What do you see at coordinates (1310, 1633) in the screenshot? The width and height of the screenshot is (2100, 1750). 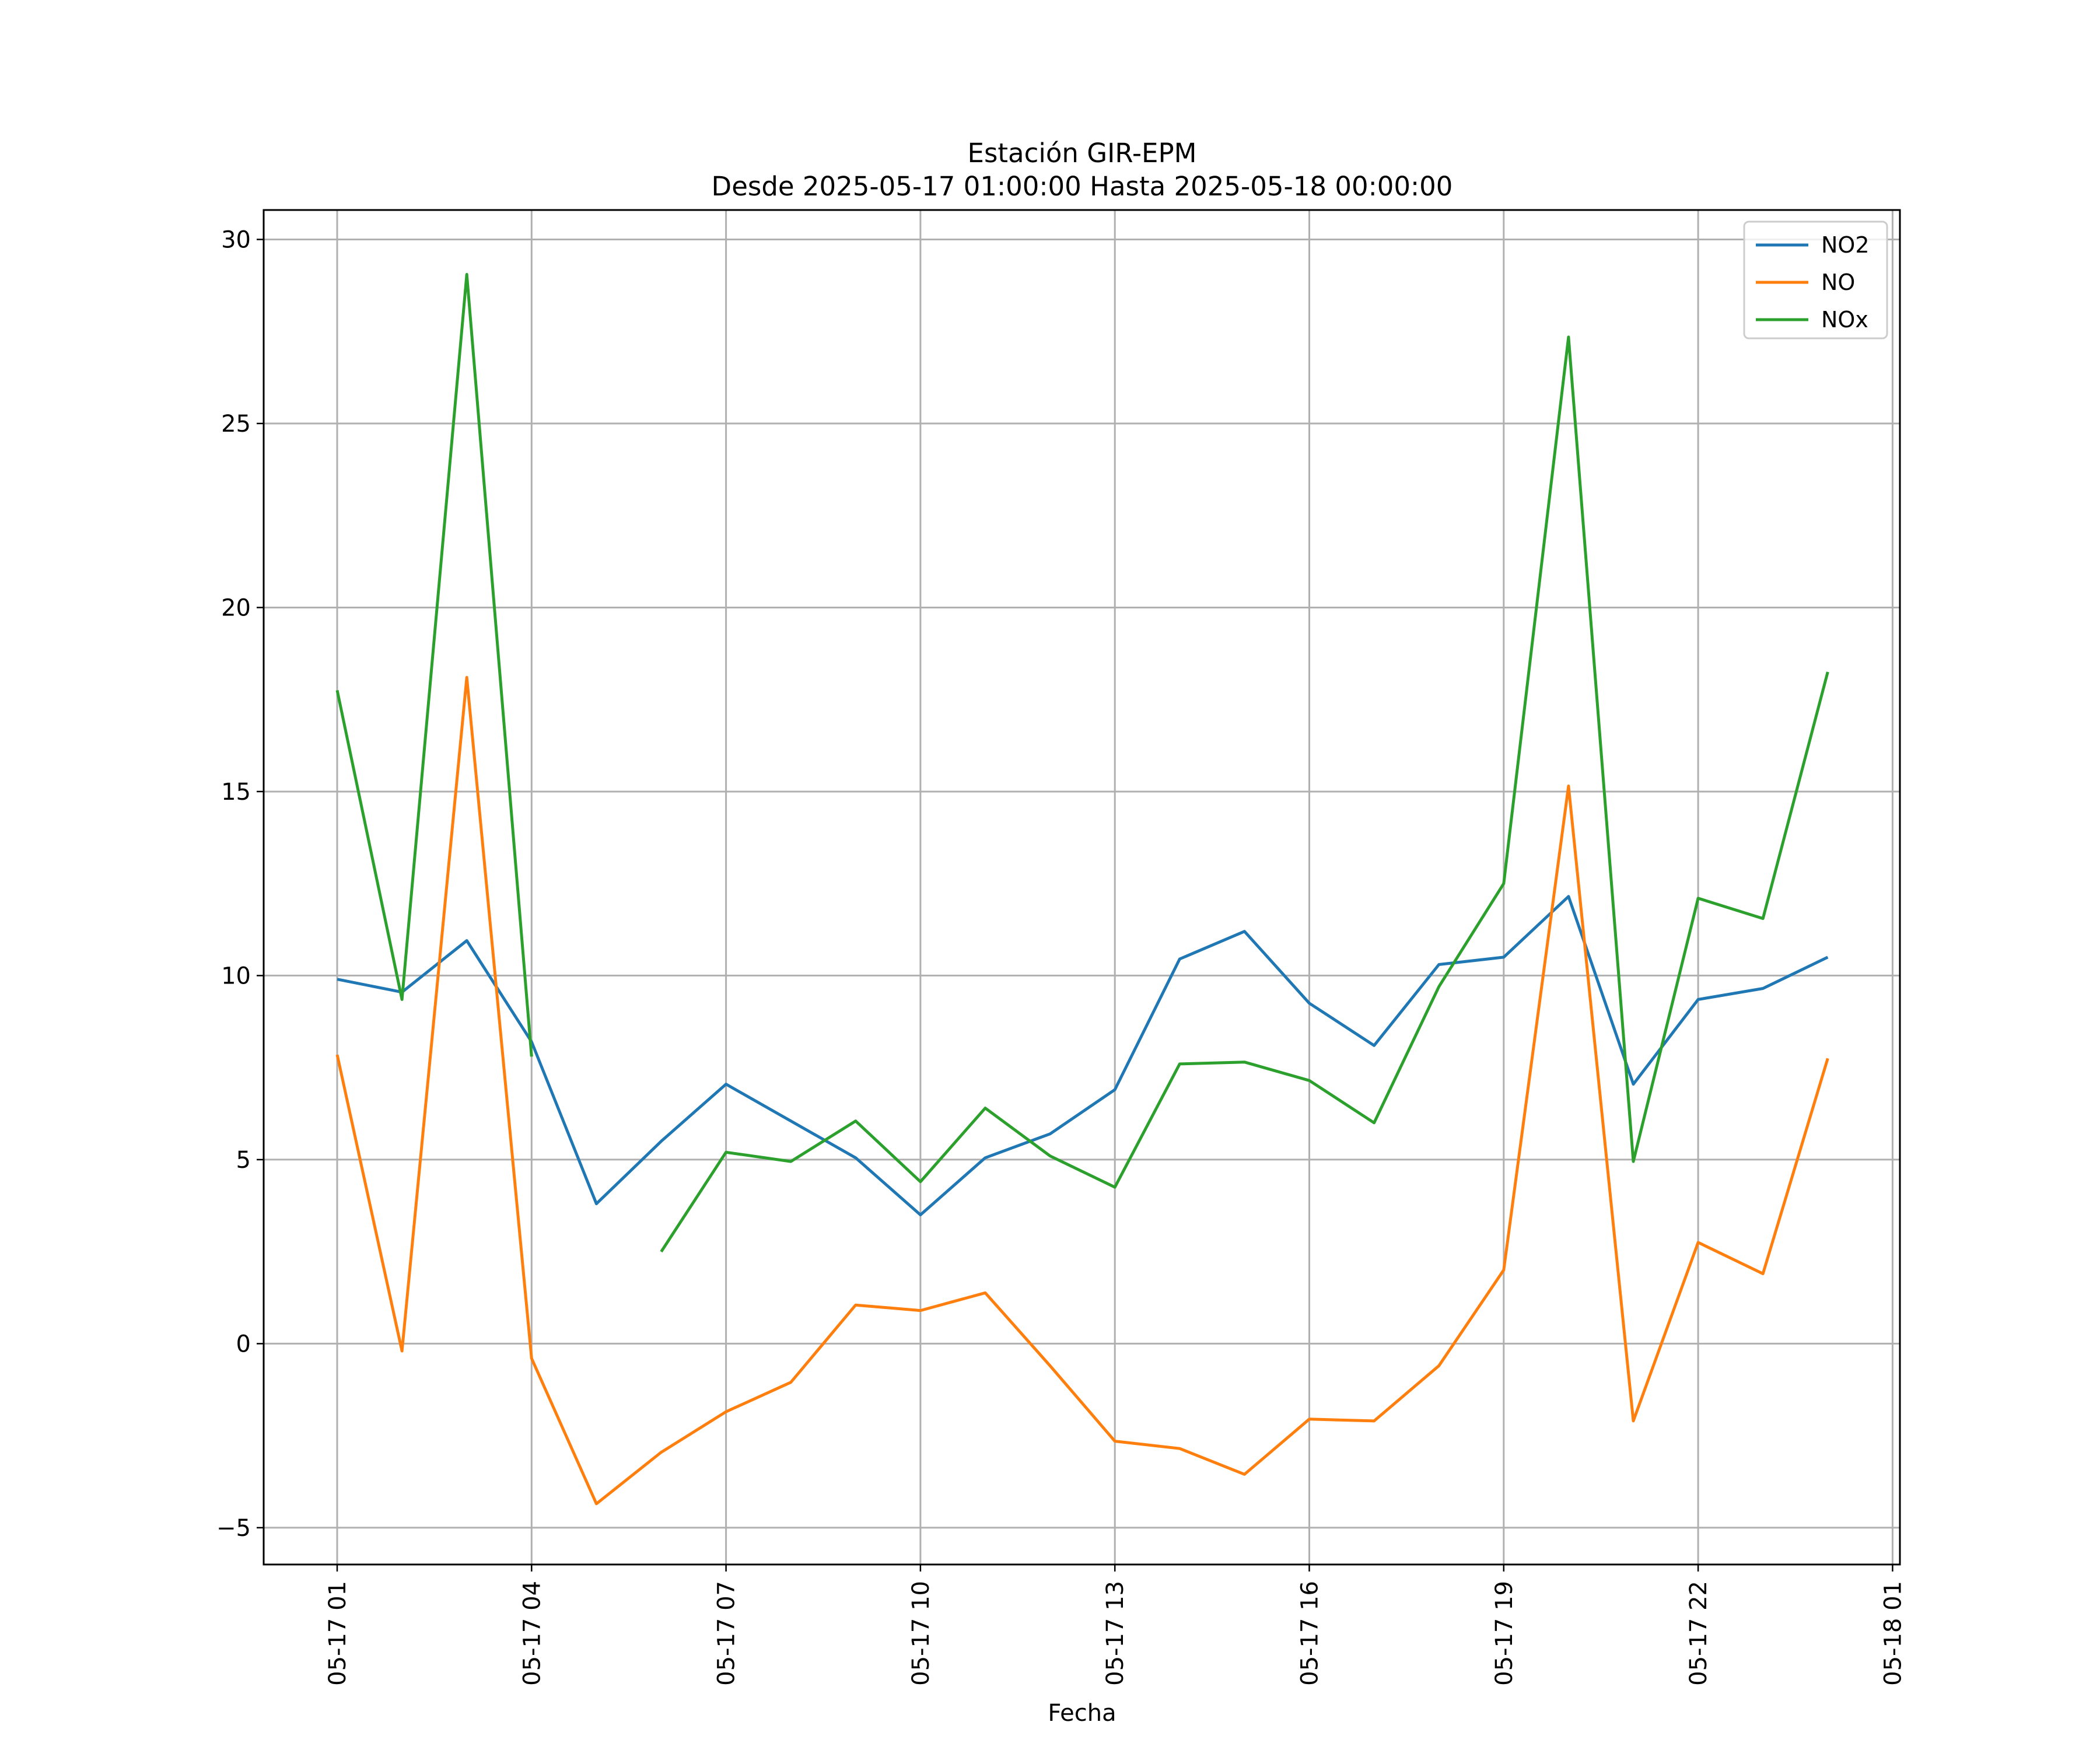 I see `x-tick-label: 05-17 16` at bounding box center [1310, 1633].